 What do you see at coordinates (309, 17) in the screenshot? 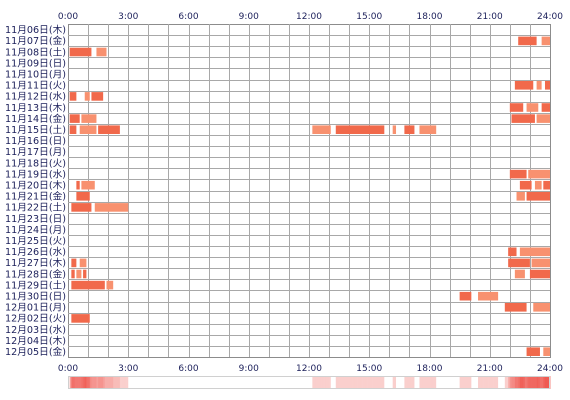
I see `hour-tick-label-top: 12:00` at bounding box center [309, 17].